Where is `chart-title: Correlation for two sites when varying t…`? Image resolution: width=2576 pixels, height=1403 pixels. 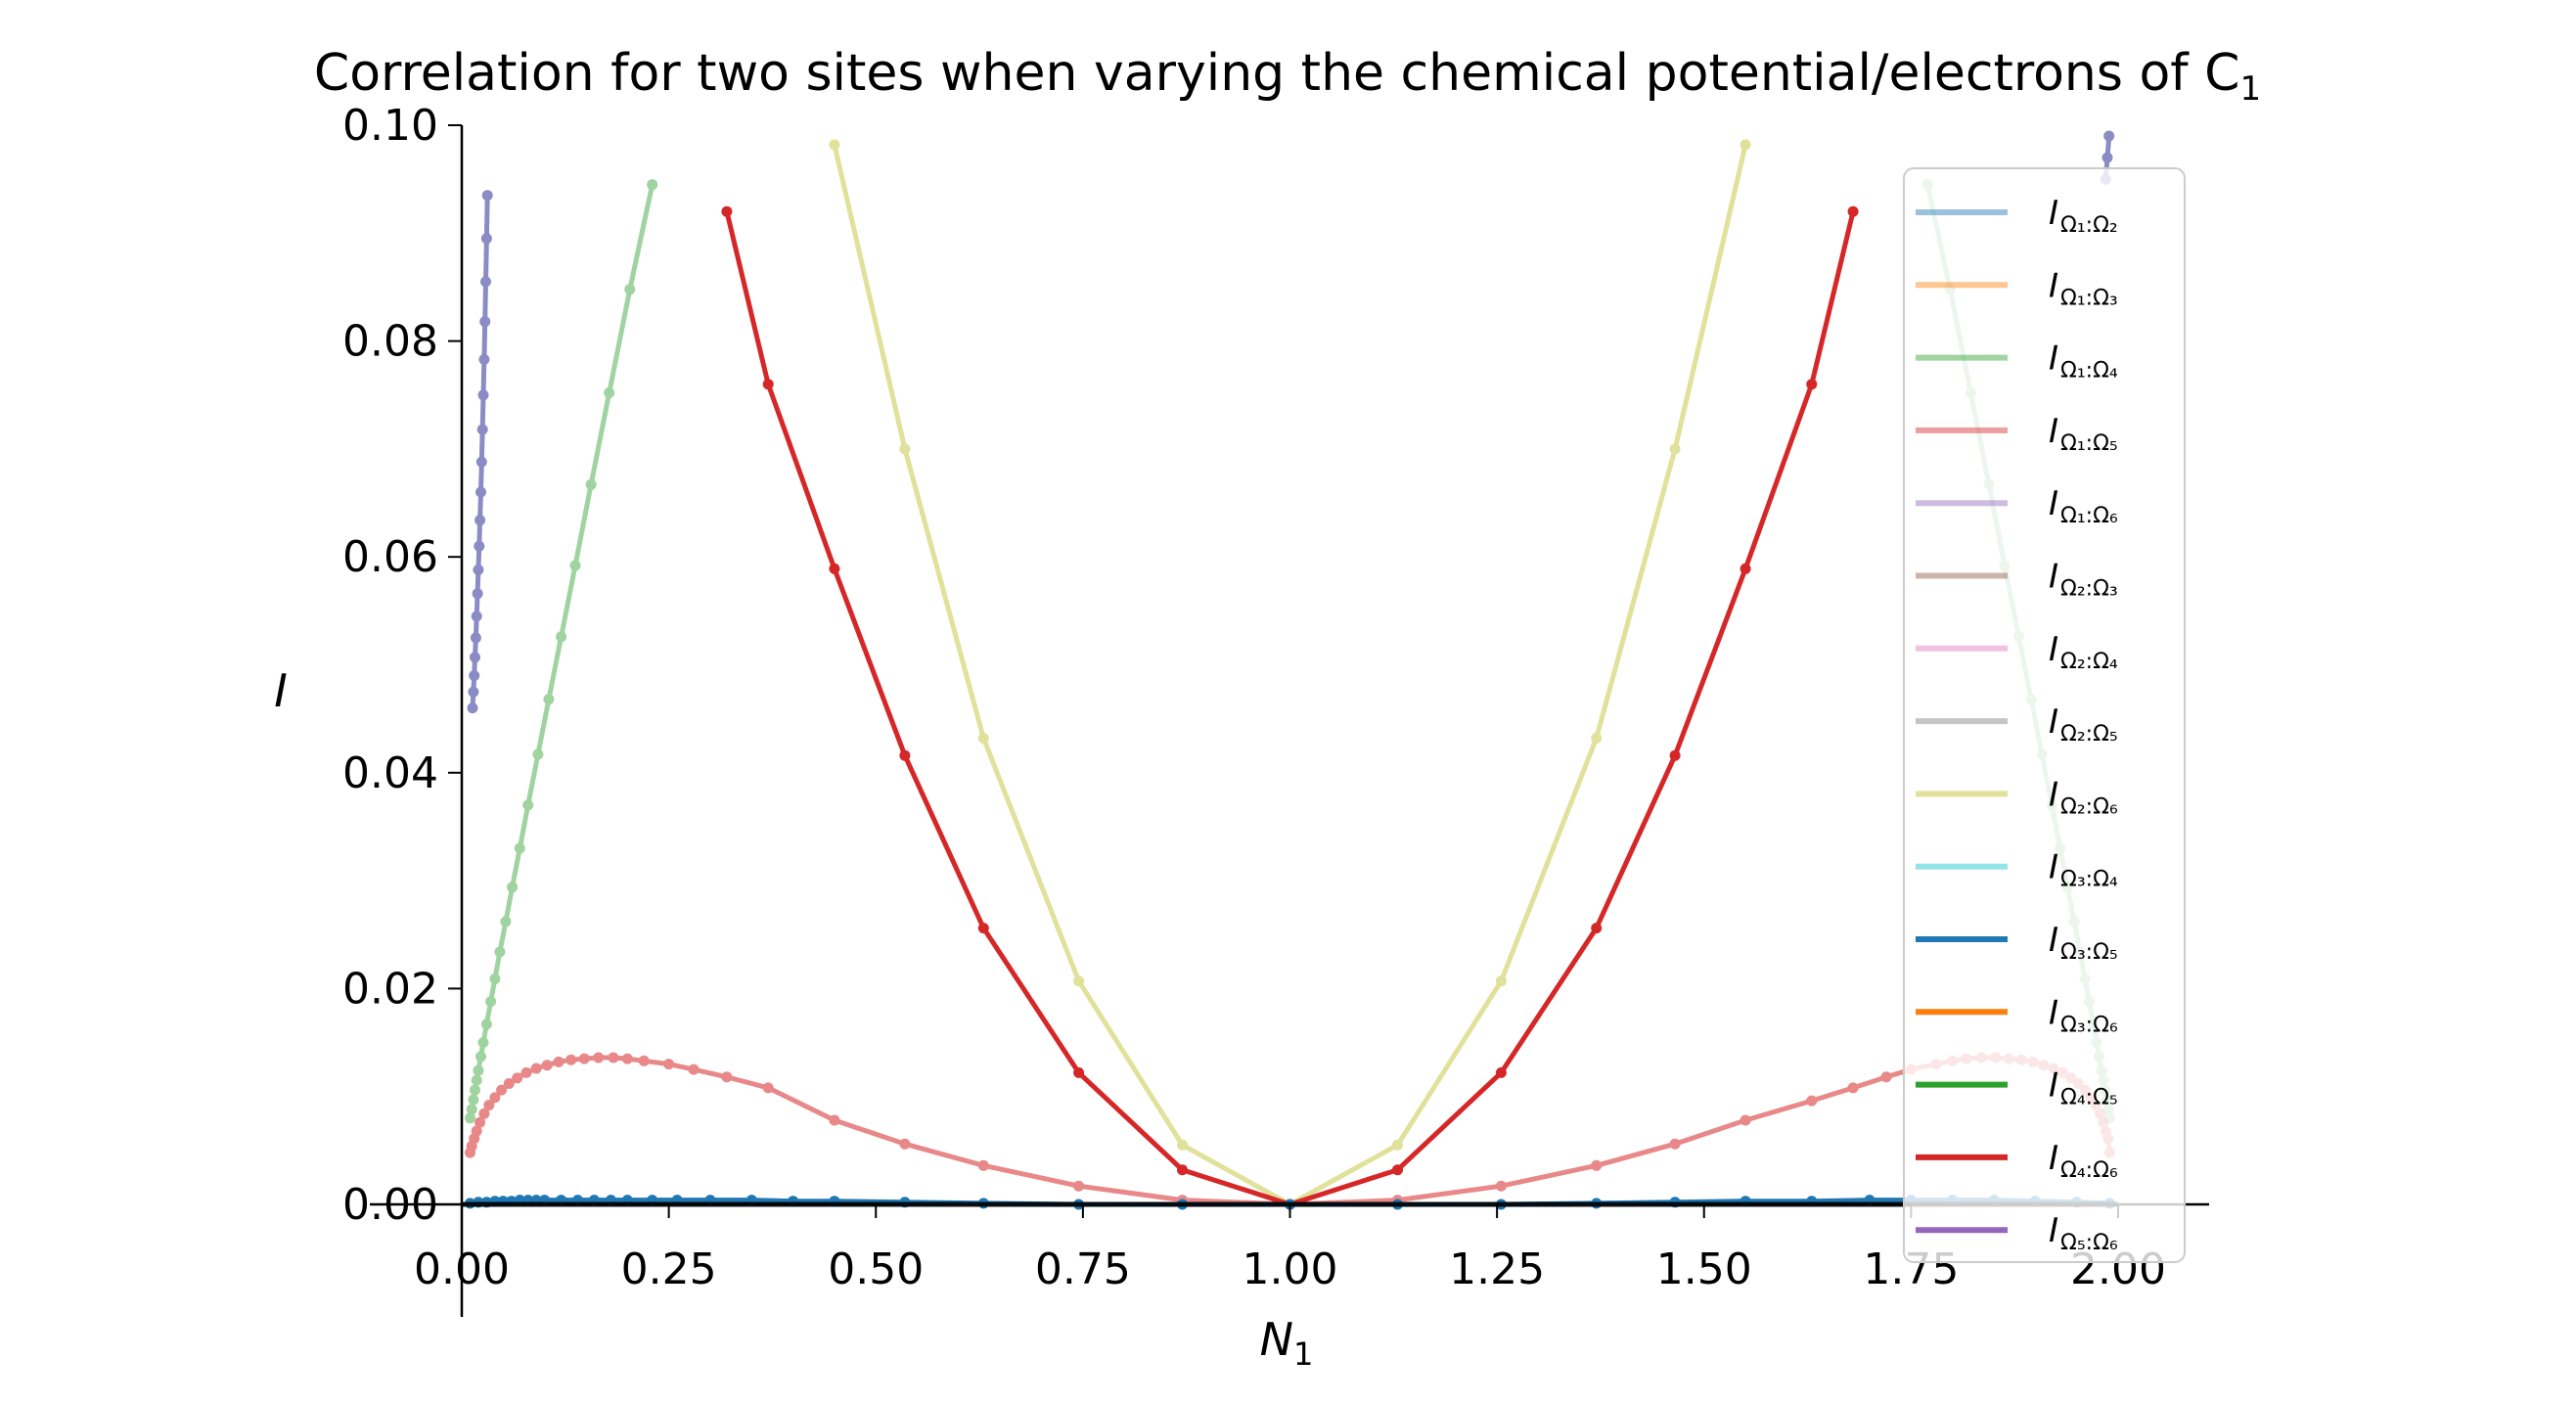
chart-title: Correlation for two sites when varying t… is located at coordinates (1287, 76).